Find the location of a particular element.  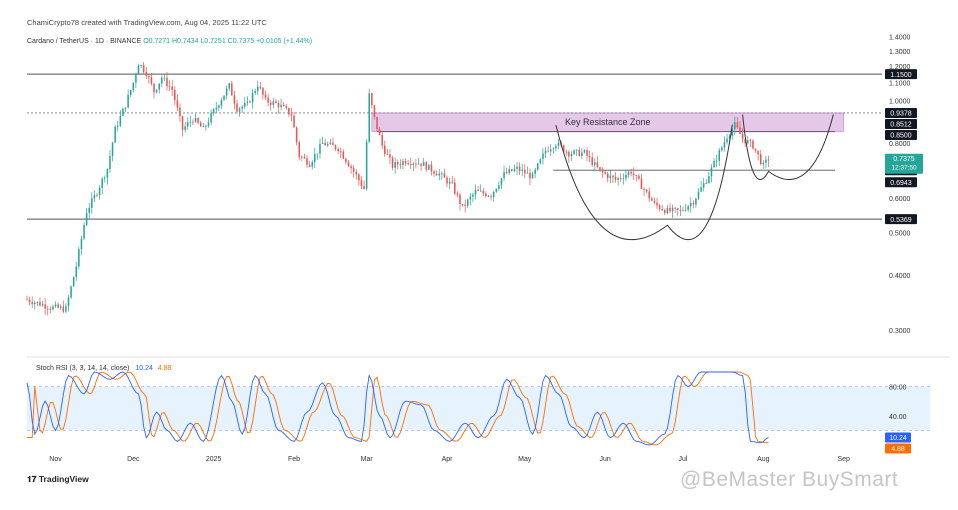

handle-curve is located at coordinates (788, 147).